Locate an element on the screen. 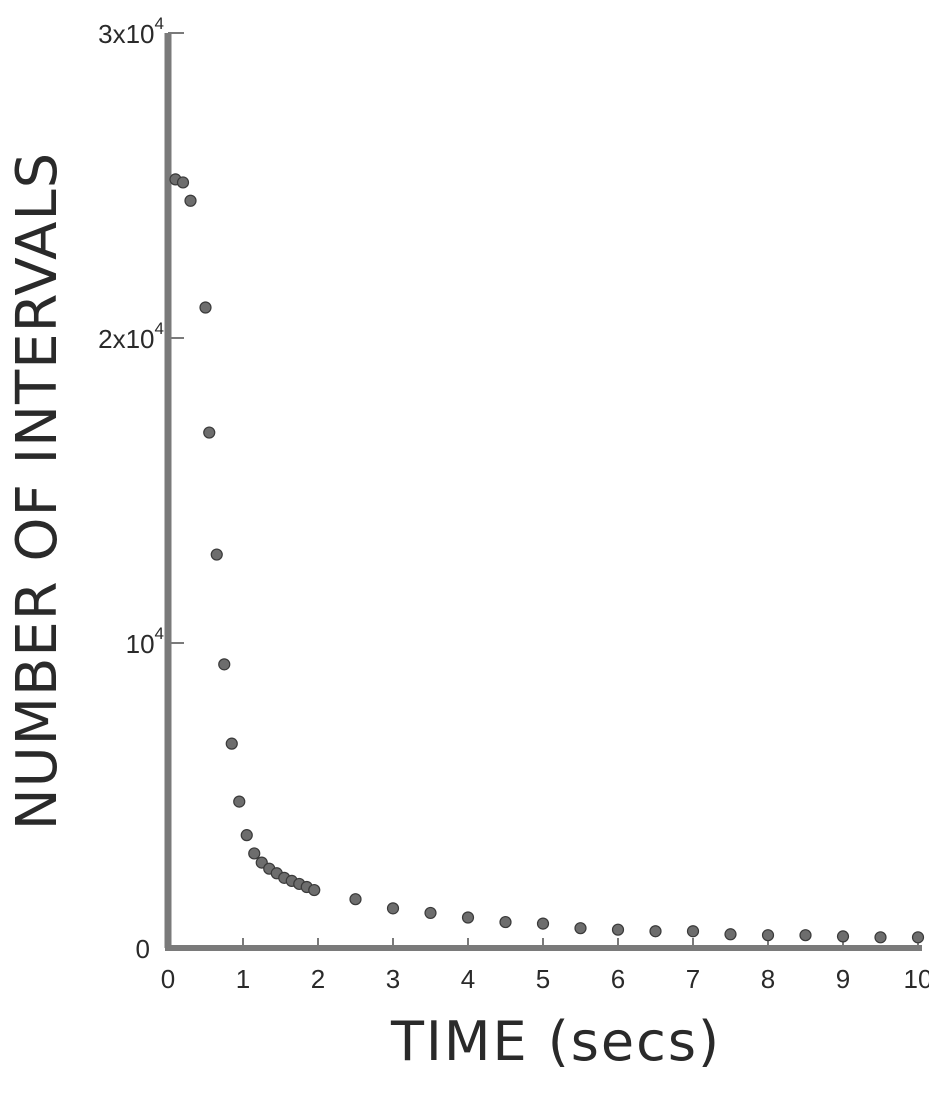  x-tick-label: 8 is located at coordinates (768, 979).